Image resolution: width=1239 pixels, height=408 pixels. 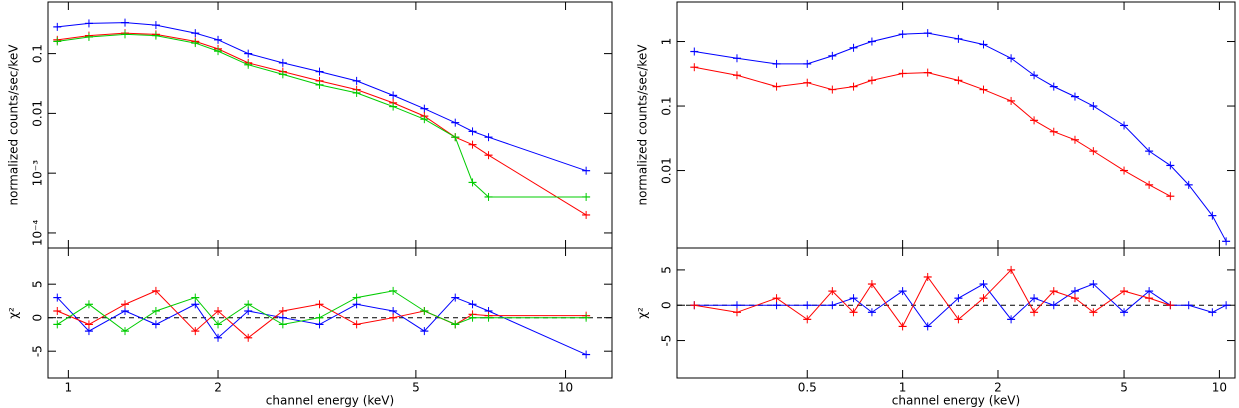 I want to click on y-tick-label: 10⁻³, so click(x=38, y=173).